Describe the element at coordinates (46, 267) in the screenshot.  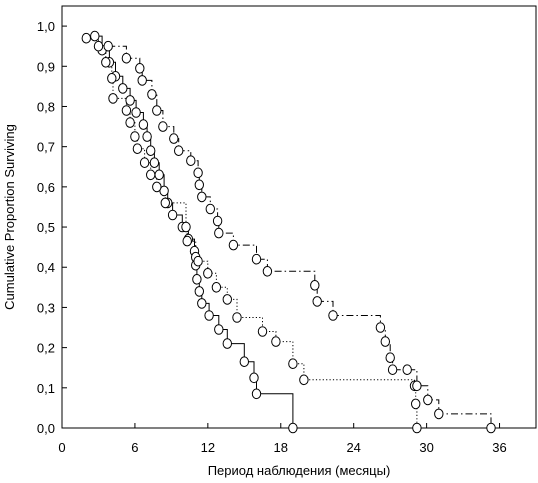
I see `y-tick-label: 0,4` at that location.